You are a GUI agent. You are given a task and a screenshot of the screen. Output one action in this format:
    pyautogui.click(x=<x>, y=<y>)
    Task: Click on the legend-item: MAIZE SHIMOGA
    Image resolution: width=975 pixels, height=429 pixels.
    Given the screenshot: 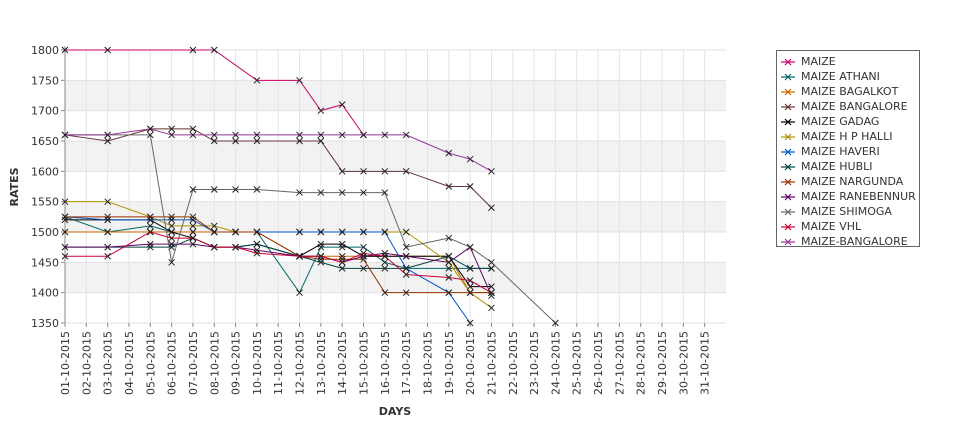 What is the action you would take?
    pyautogui.click(x=849, y=211)
    